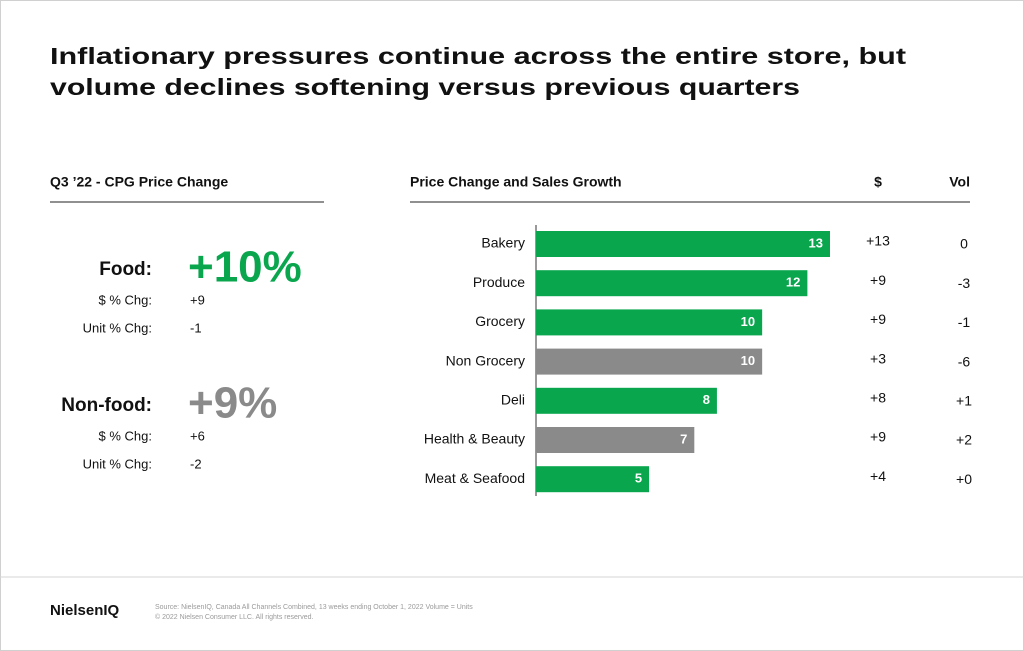 The image size is (1024, 651). Describe the element at coordinates (503, 243) in the screenshot. I see `category-label: Bakery` at that location.